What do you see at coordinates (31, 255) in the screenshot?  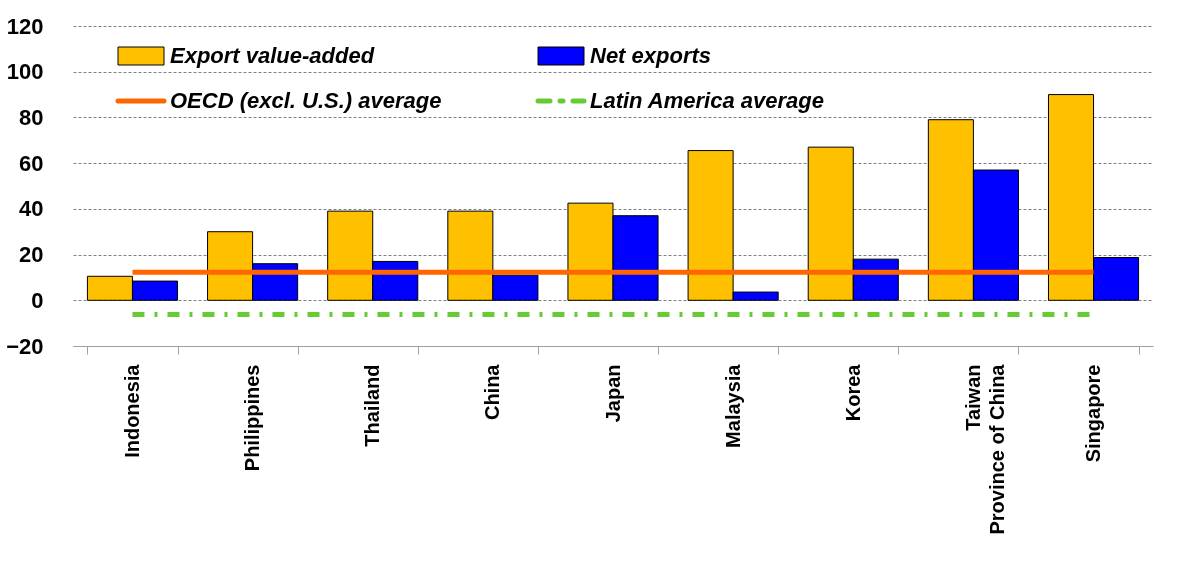 I see `y-tick-label: 20` at bounding box center [31, 255].